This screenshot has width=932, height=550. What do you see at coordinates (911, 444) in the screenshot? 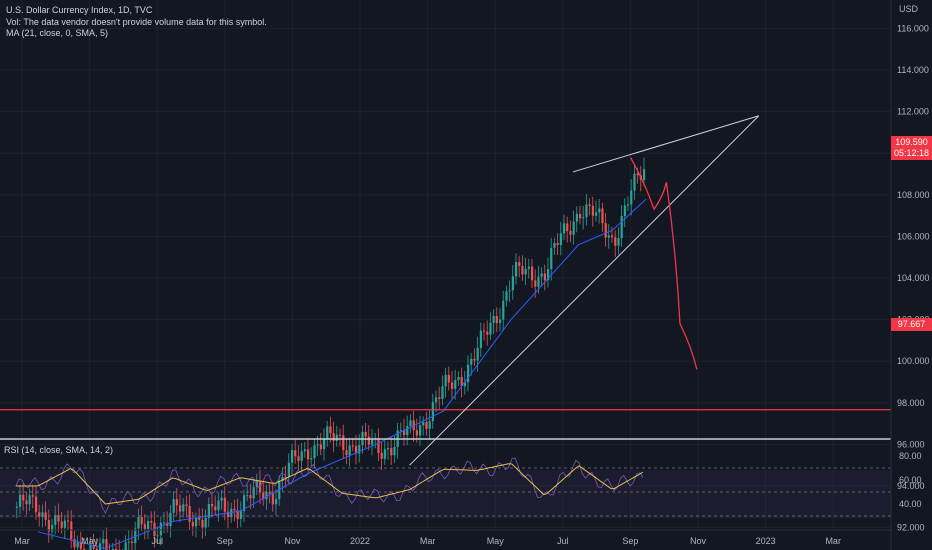
I see `price-tick-label: 96.000` at bounding box center [911, 444].